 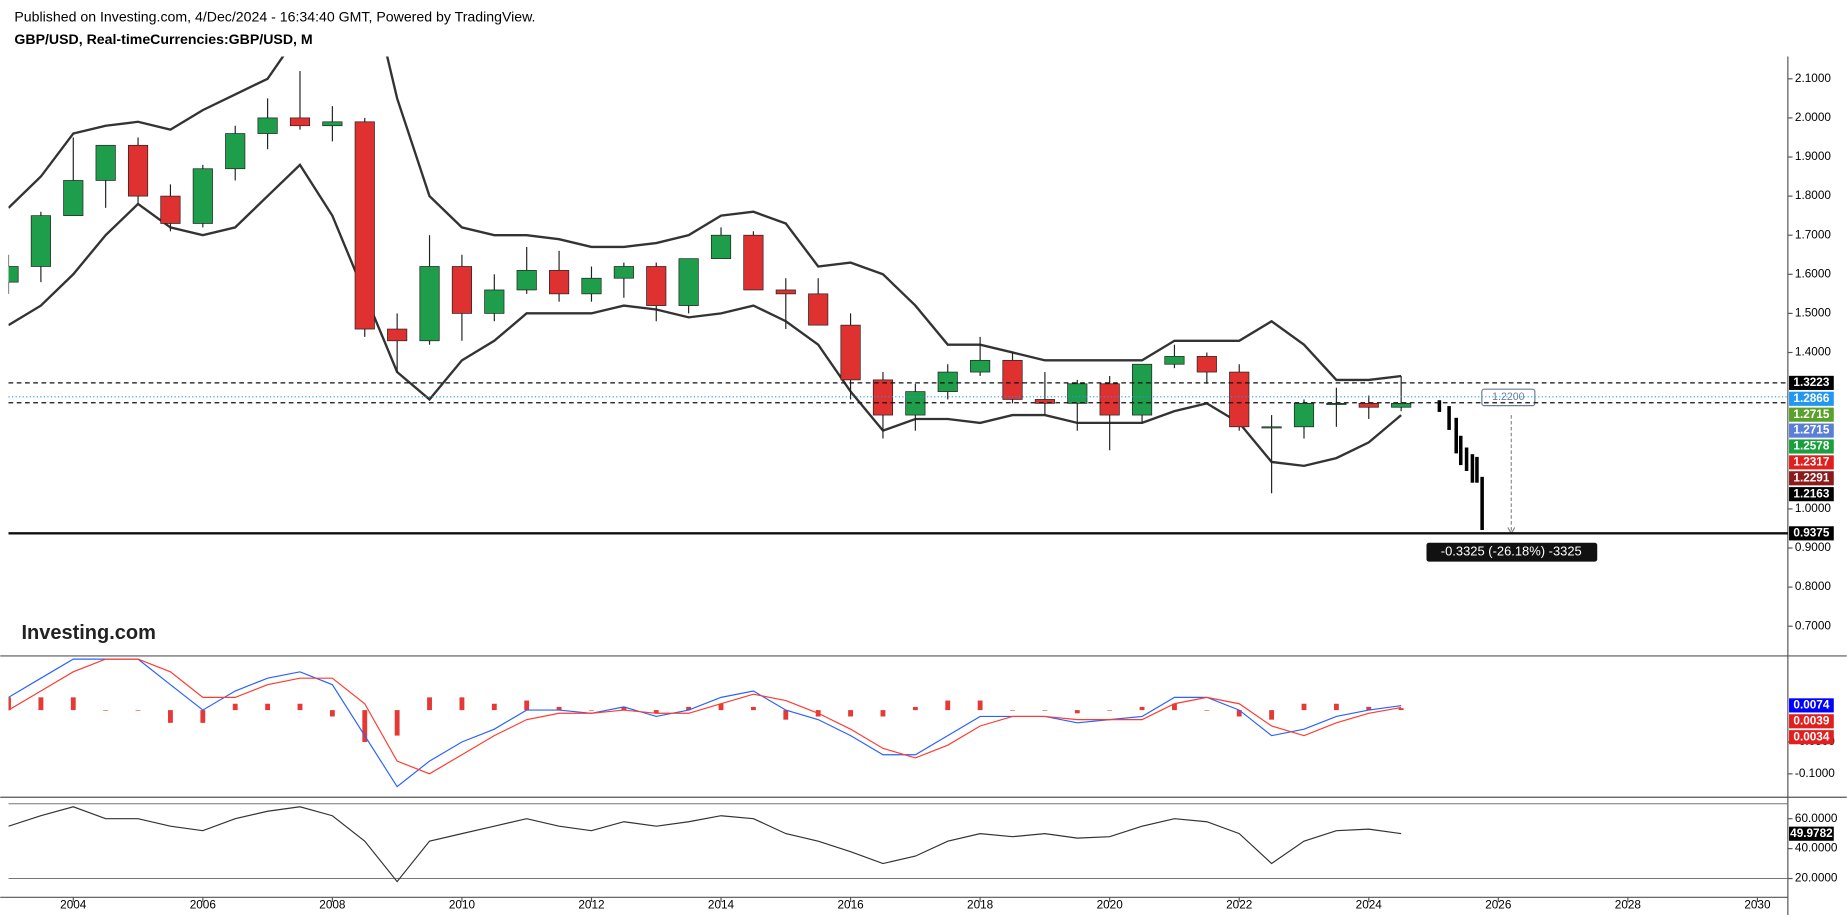 What do you see at coordinates (462, 905) in the screenshot?
I see `x-tick-label: 2010` at bounding box center [462, 905].